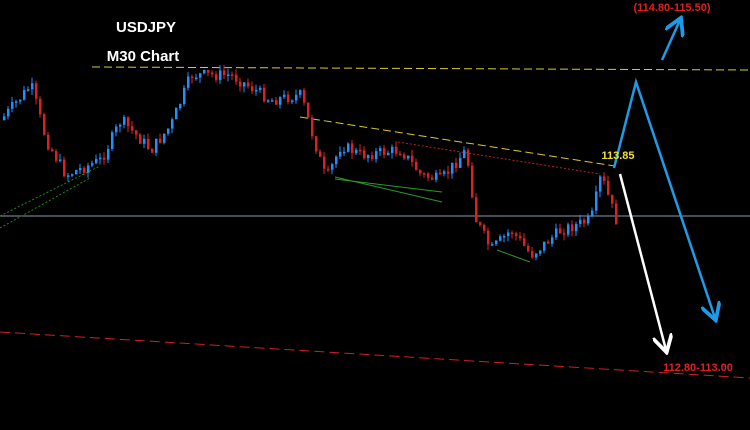 Image resolution: width=750 pixels, height=430 pixels. Describe the element at coordinates (146, 27) in the screenshot. I see `title: USDJPY` at that location.